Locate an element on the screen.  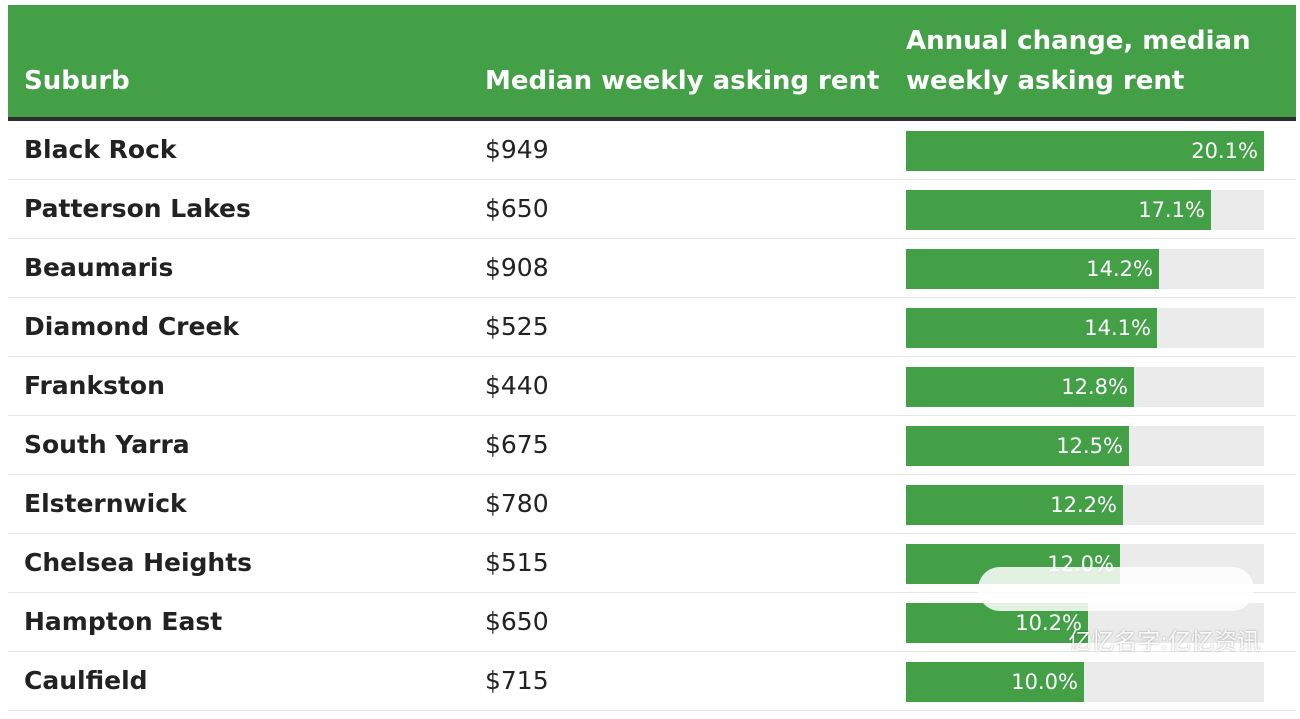
header-suburb: Suburb is located at coordinates (77, 81).